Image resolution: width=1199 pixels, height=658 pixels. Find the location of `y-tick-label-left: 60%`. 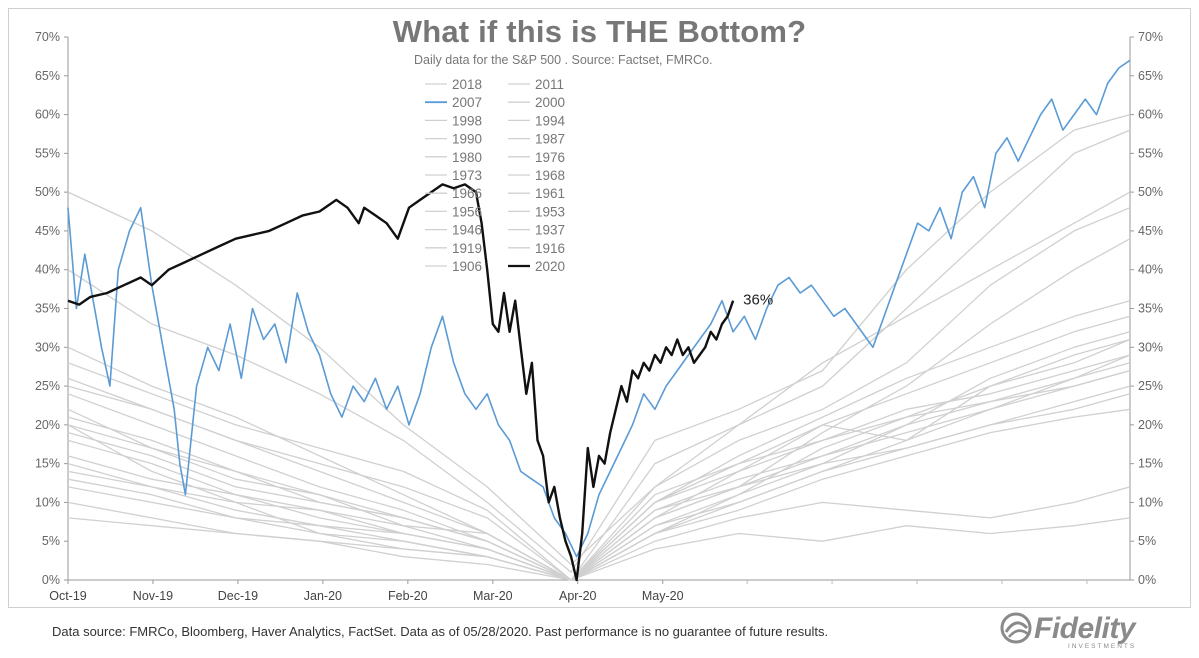

y-tick-label-left: 60% is located at coordinates (47, 115).